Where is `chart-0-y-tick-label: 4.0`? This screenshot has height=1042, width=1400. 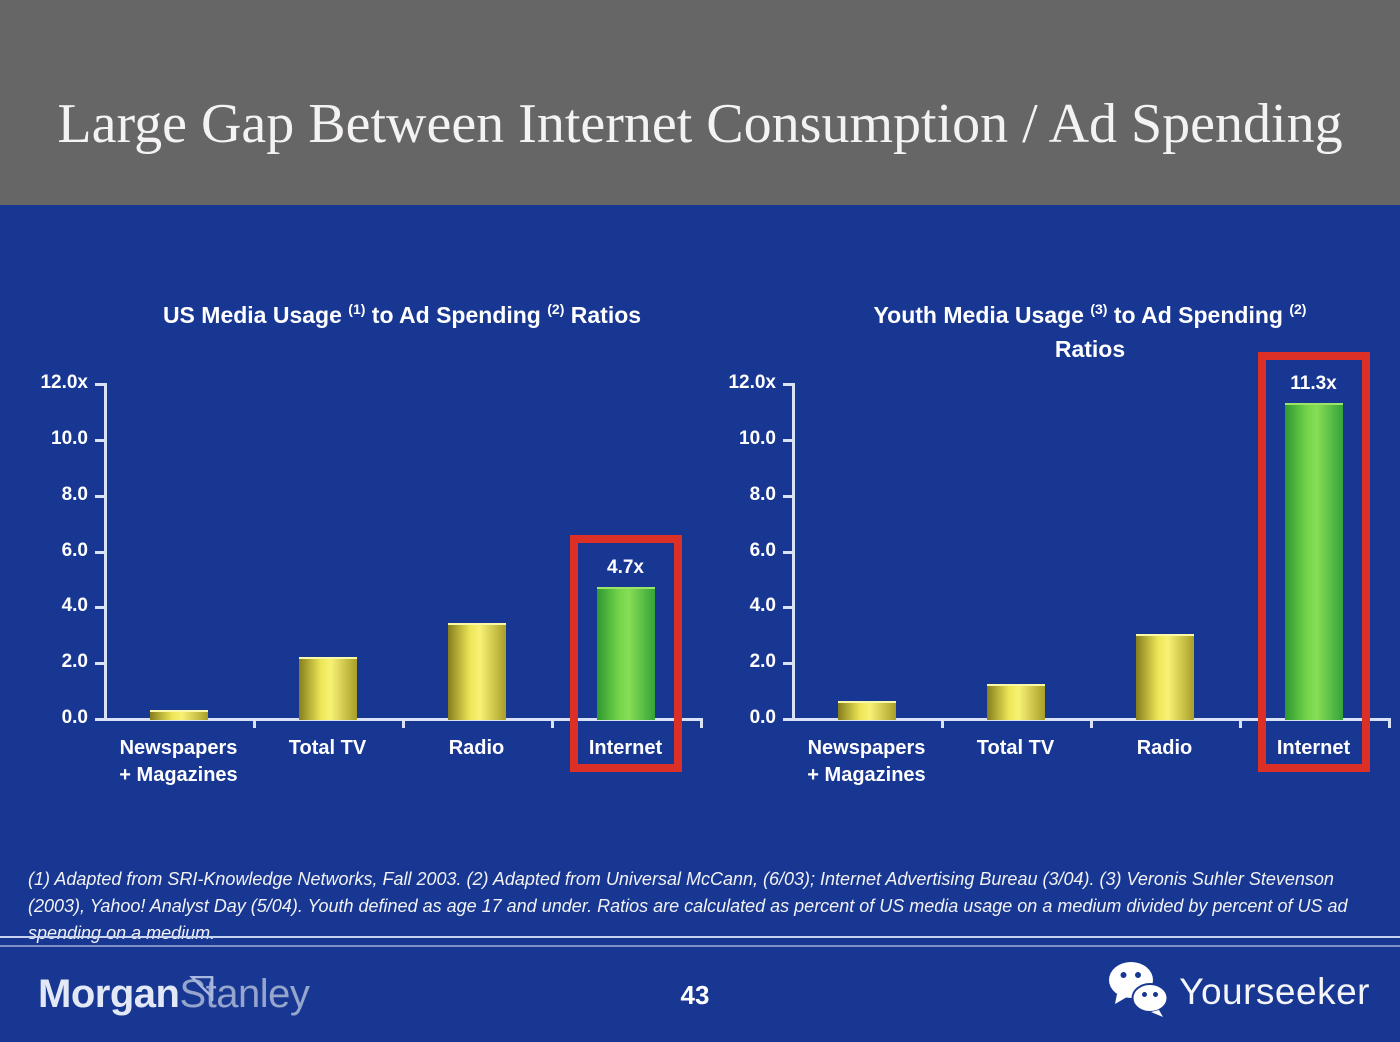 chart-0-y-tick-label: 4.0 is located at coordinates (74, 606).